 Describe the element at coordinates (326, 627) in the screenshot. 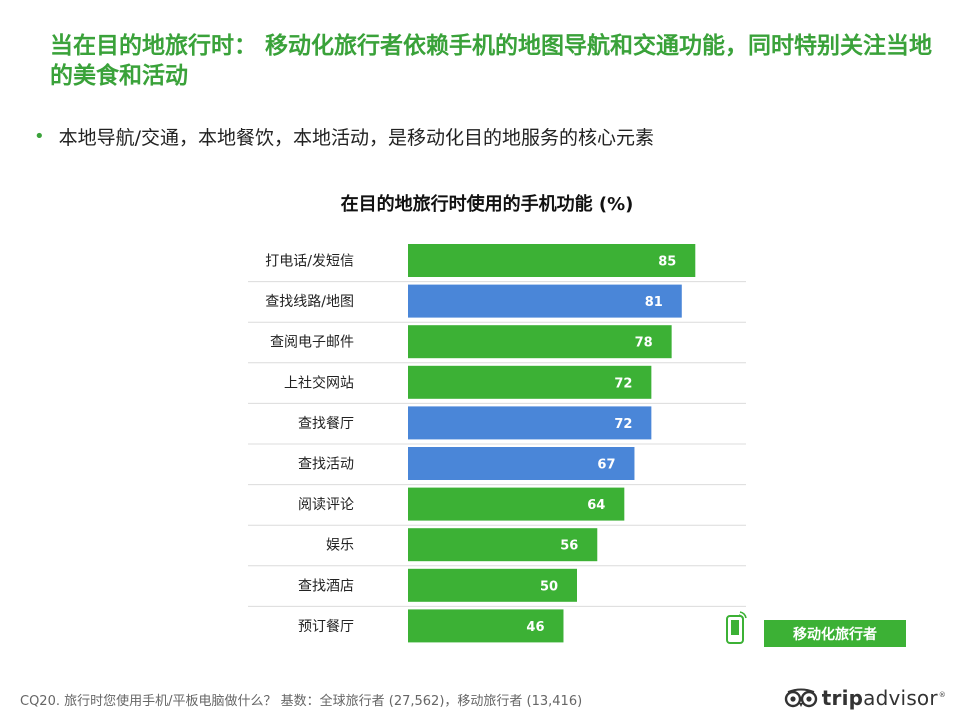

I see `category-label: 预订餐厅` at that location.